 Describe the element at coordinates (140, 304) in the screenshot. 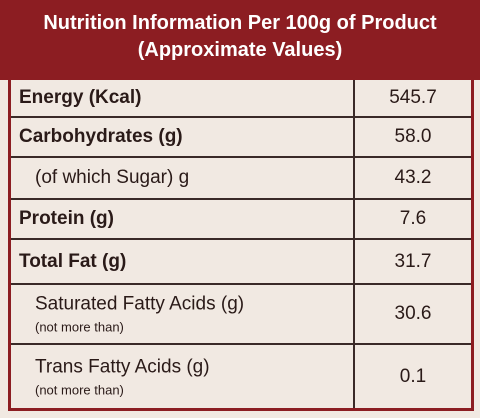

I see `row-label: Saturated Fatty Acids (g)` at that location.